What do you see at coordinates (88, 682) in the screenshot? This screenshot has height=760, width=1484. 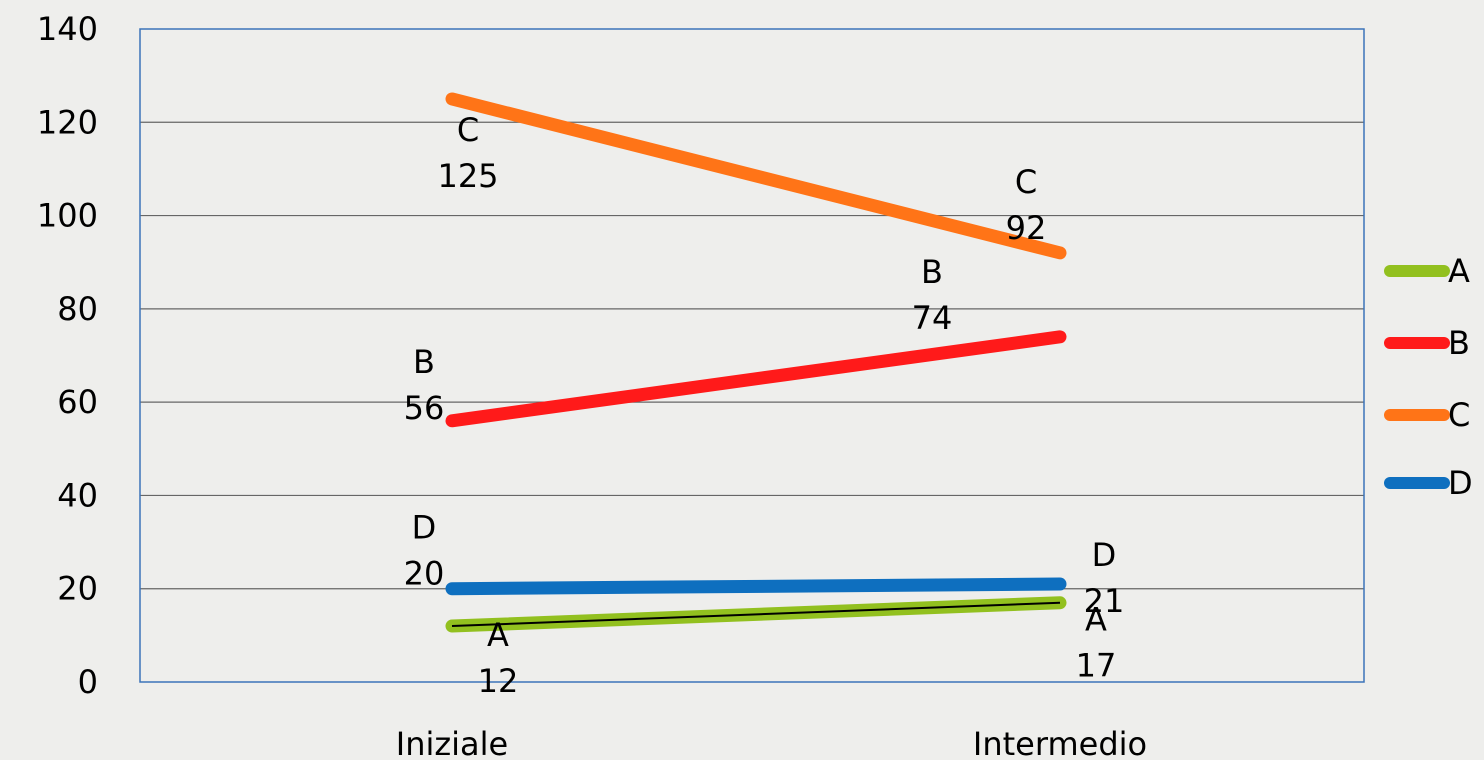 I see `y-tick-label: 0` at bounding box center [88, 682].